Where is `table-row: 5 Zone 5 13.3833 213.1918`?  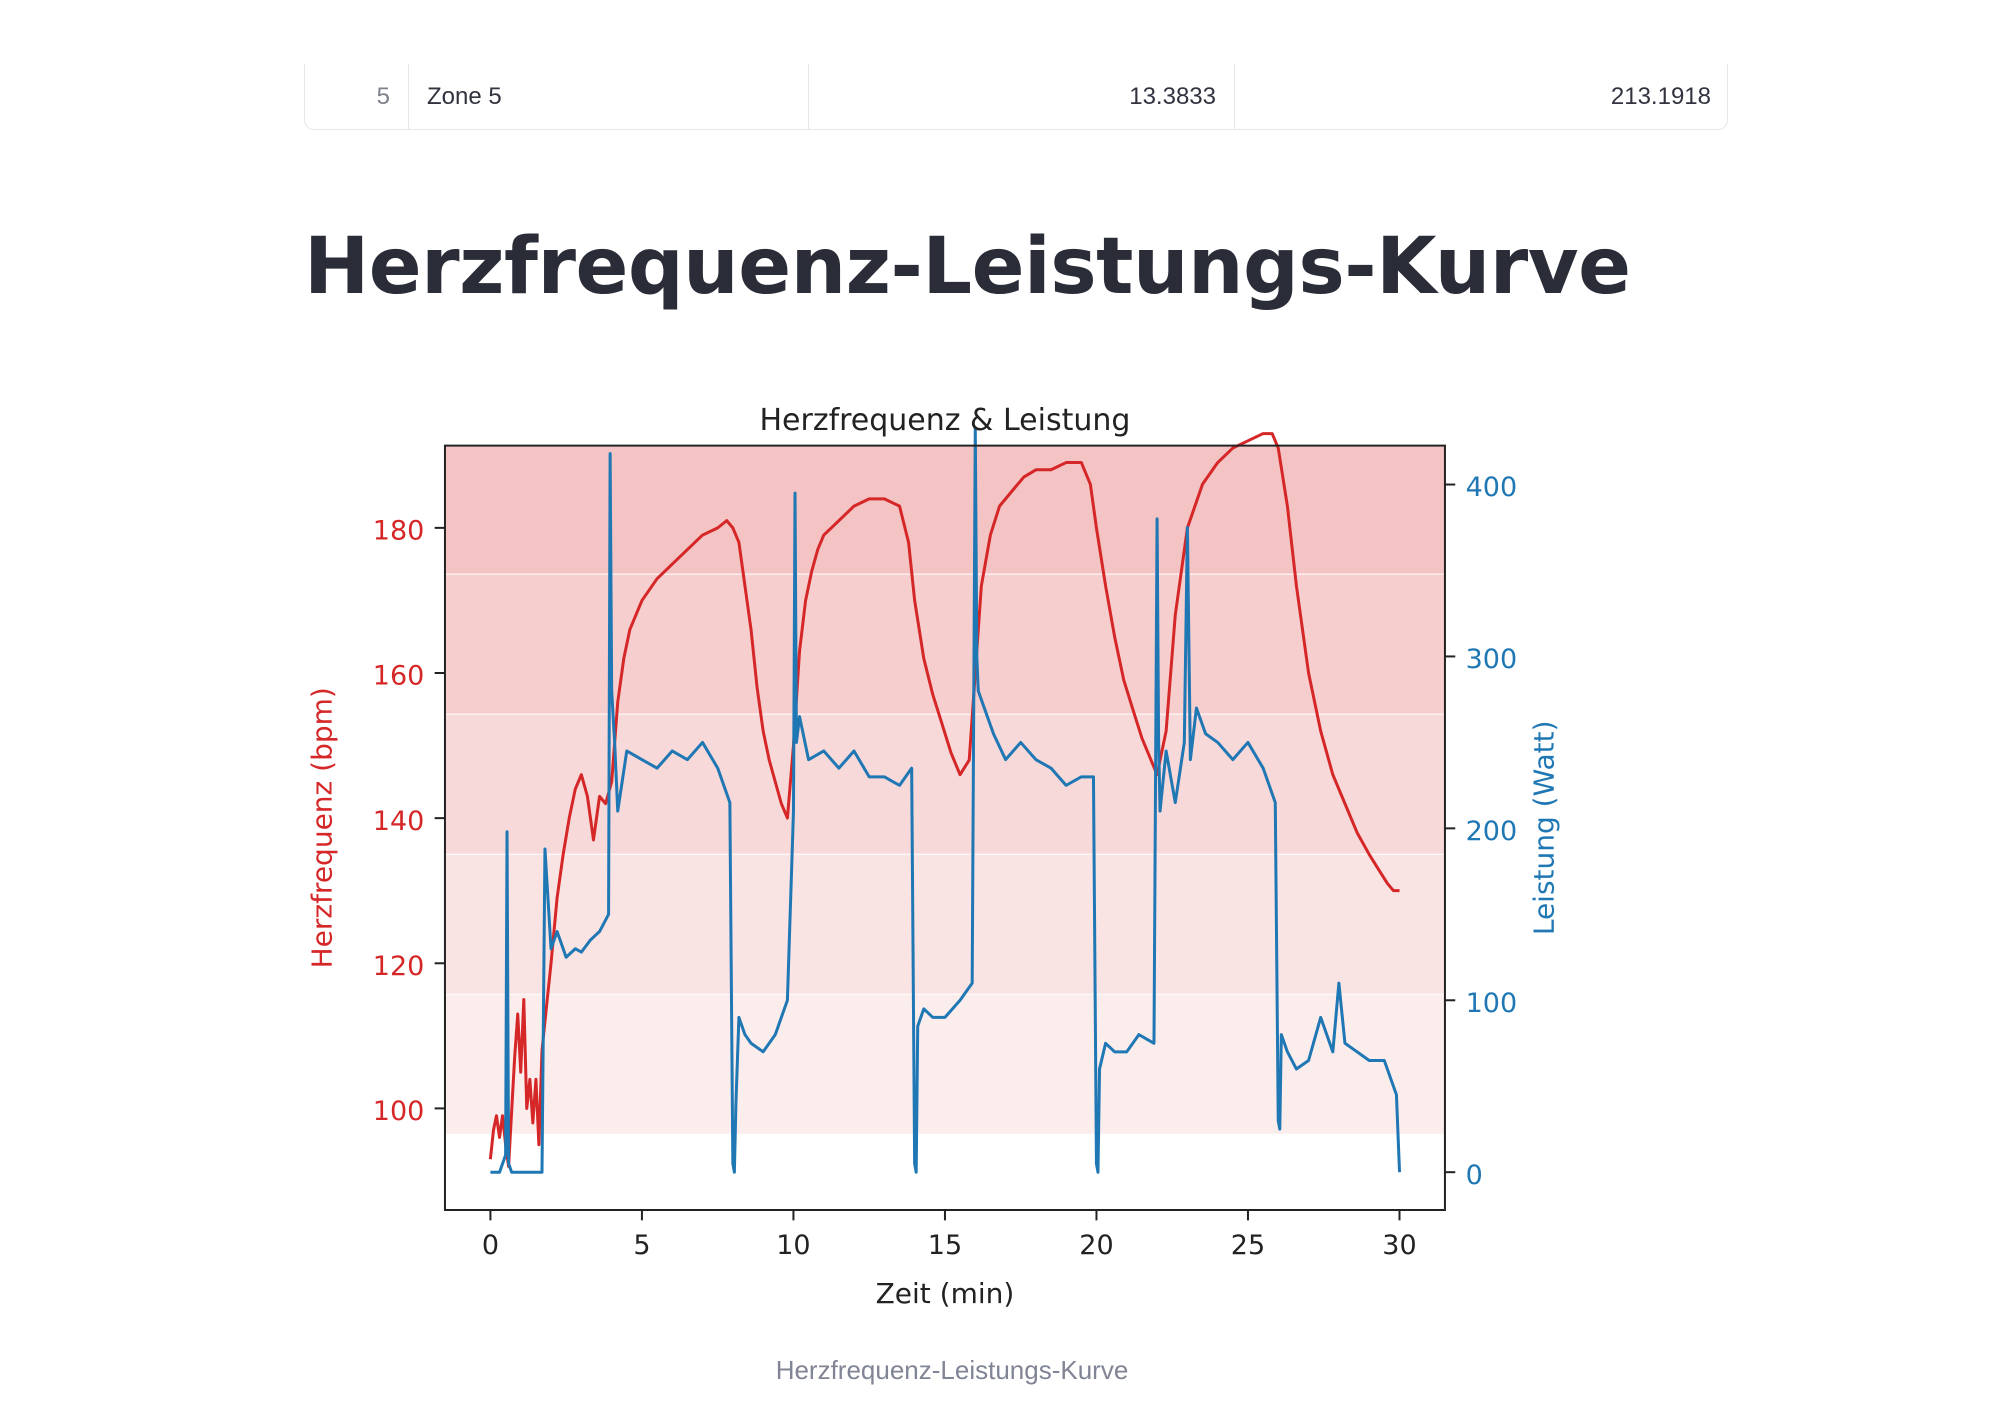 table-row: 5 Zone 5 13.3833 213.1918 is located at coordinates (1016, 97).